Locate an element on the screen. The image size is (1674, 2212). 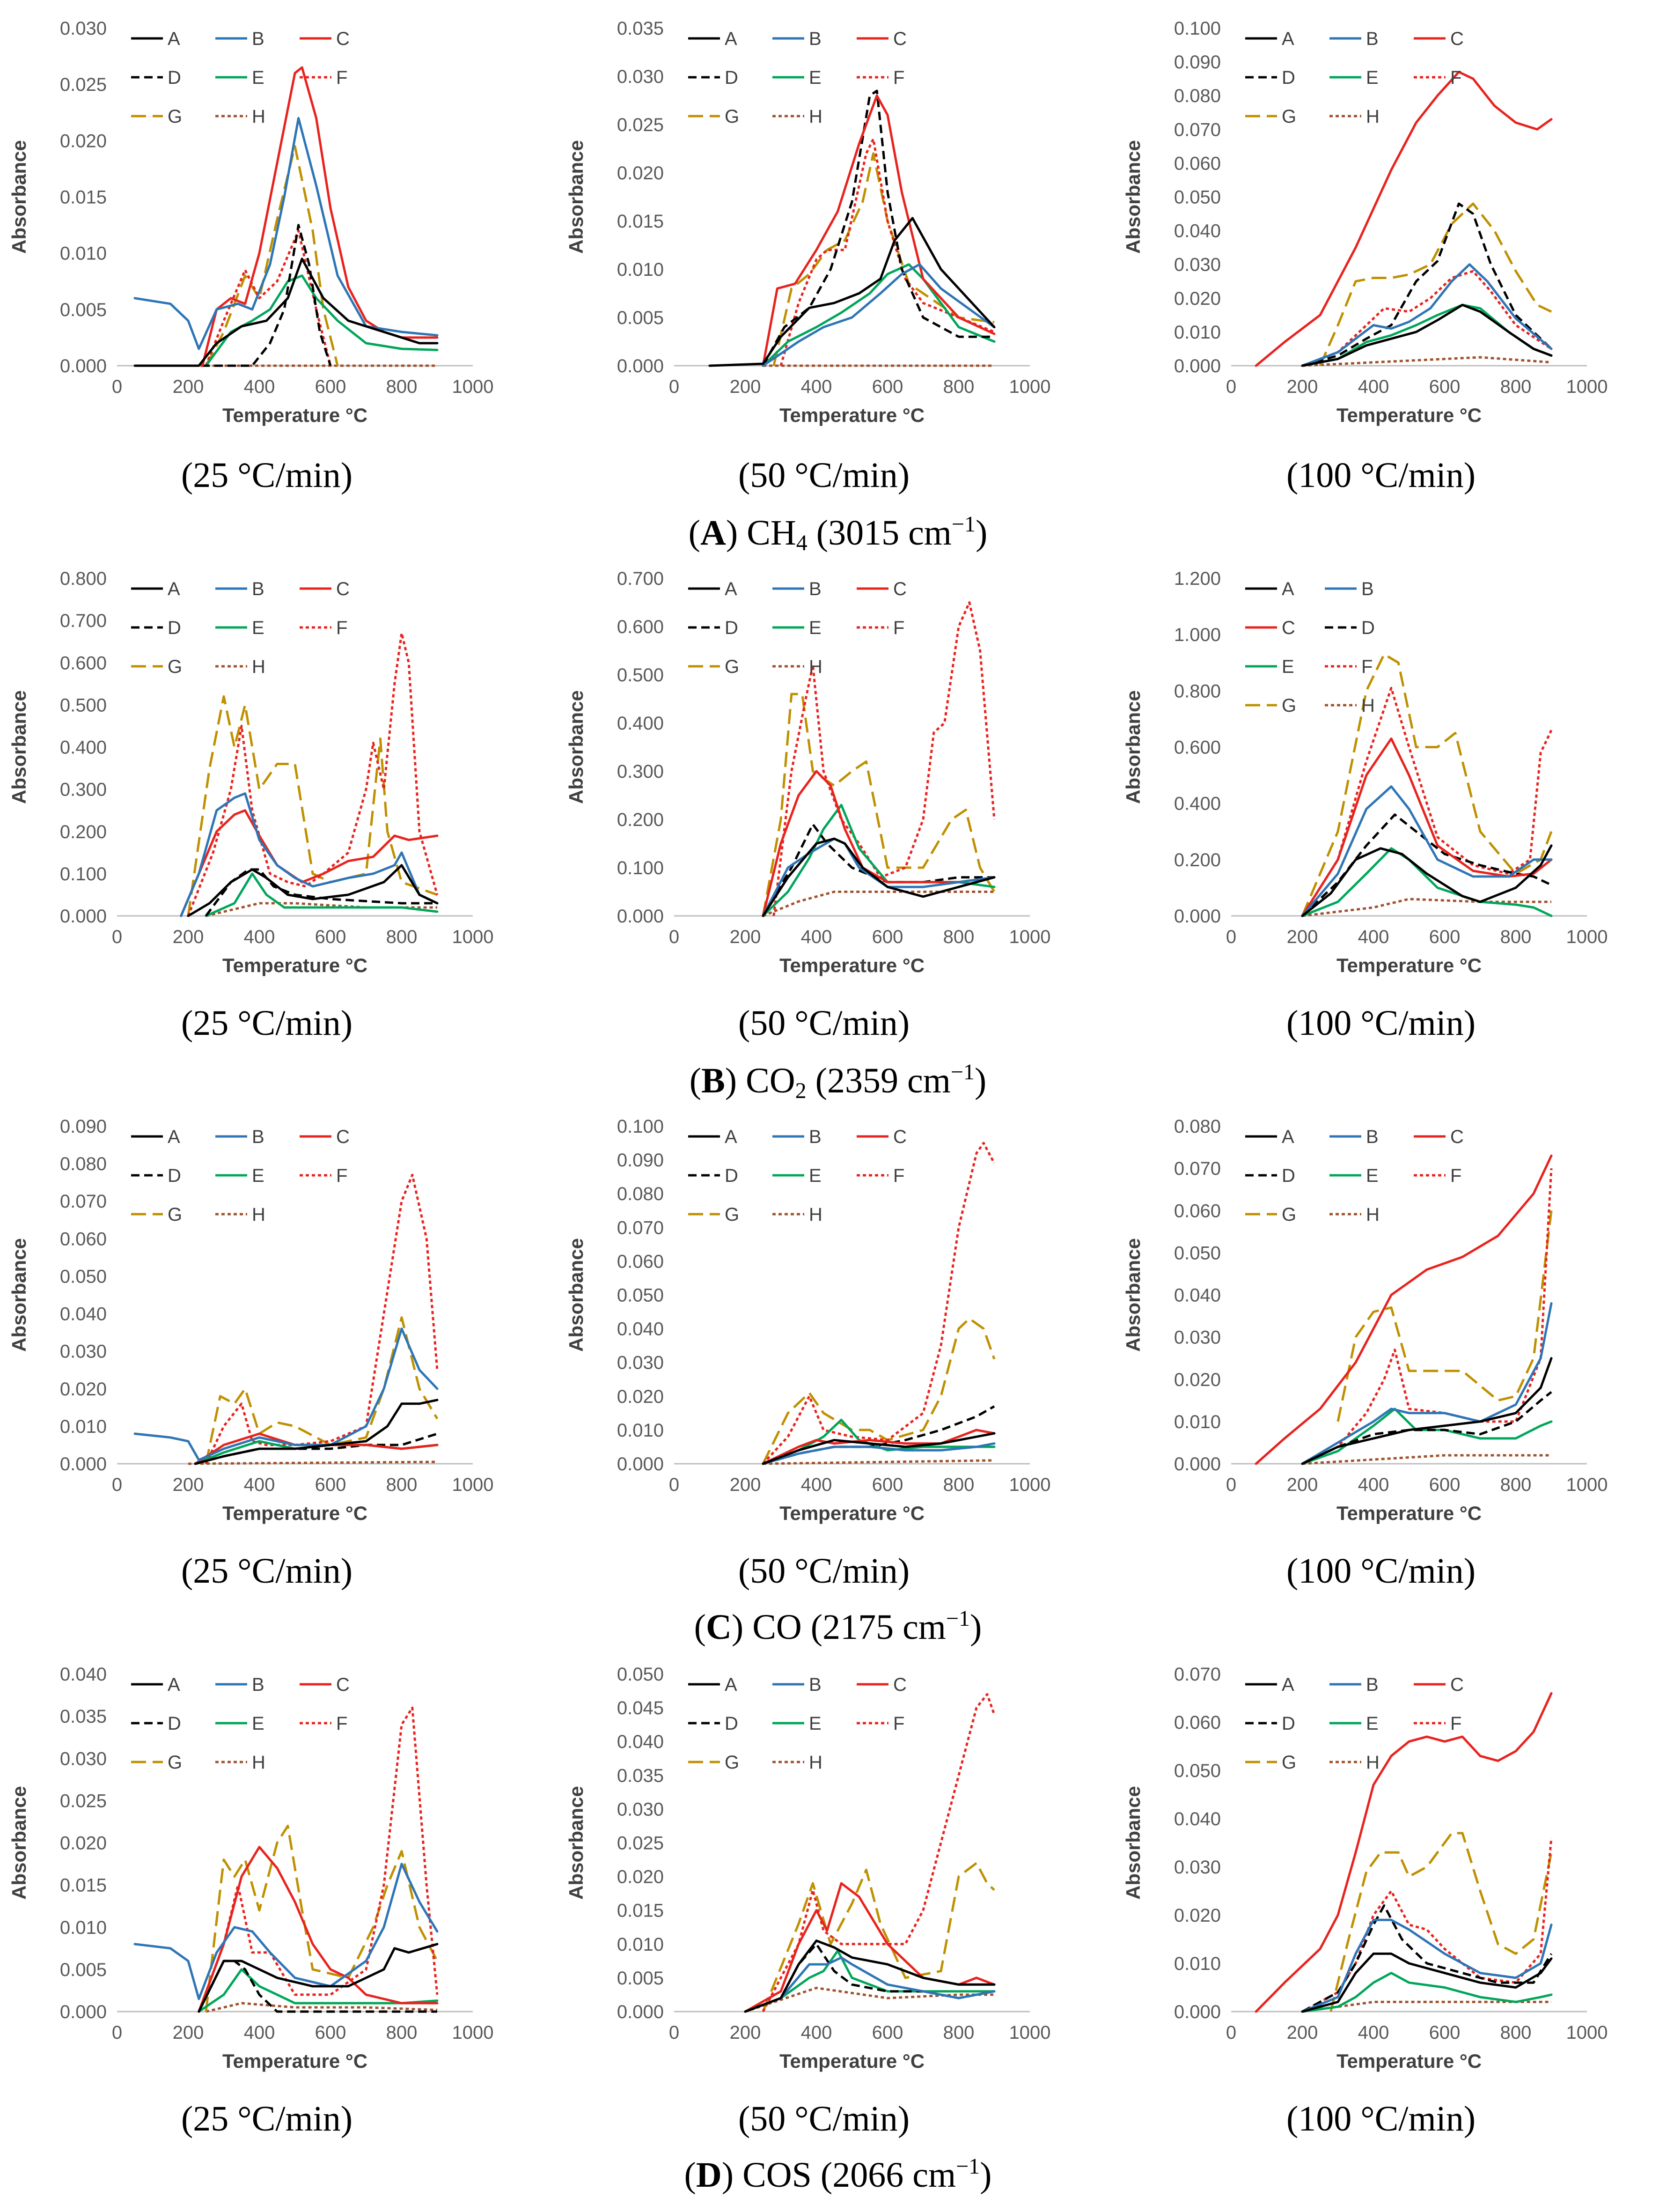
y-tick-label: 0.200 is located at coordinates (84, 832).